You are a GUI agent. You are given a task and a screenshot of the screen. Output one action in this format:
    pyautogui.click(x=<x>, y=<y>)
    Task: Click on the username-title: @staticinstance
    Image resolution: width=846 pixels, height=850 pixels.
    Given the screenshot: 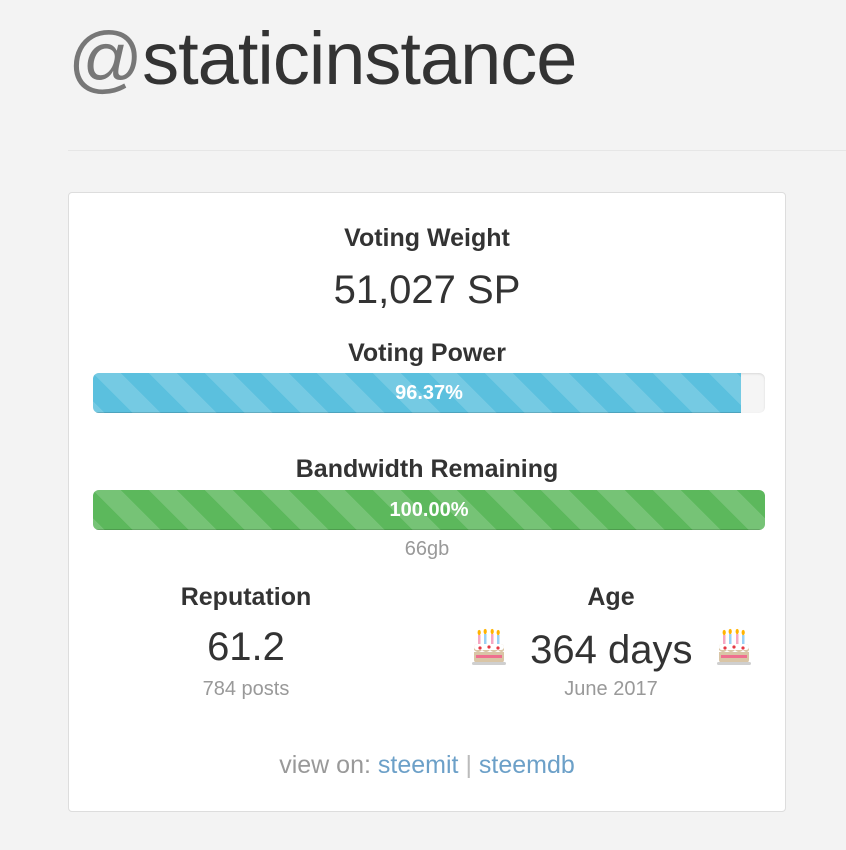 What is the action you would take?
    pyautogui.click(x=322, y=59)
    